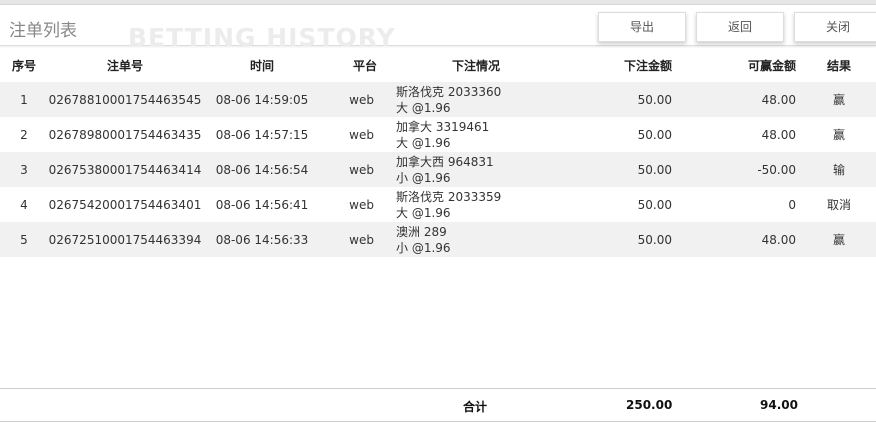  I want to click on row-no: 2, so click(24, 134).